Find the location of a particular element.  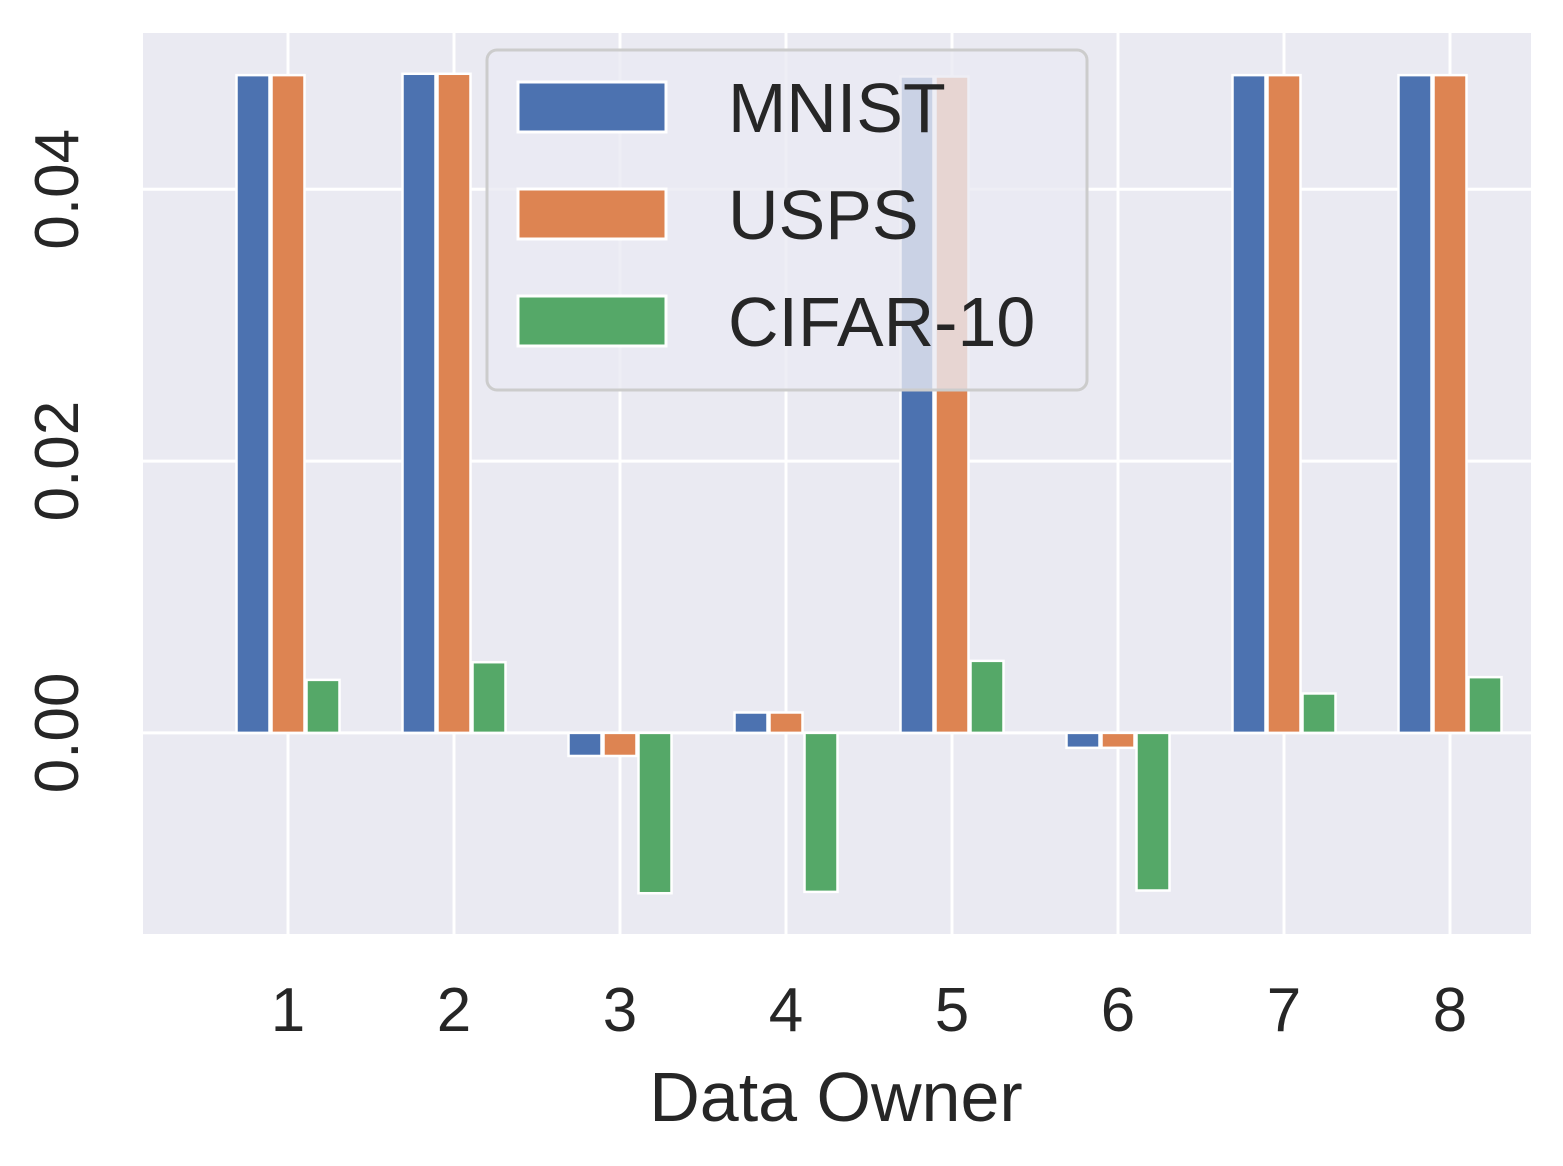

x-tick-label: 8 is located at coordinates (1450, 1010).